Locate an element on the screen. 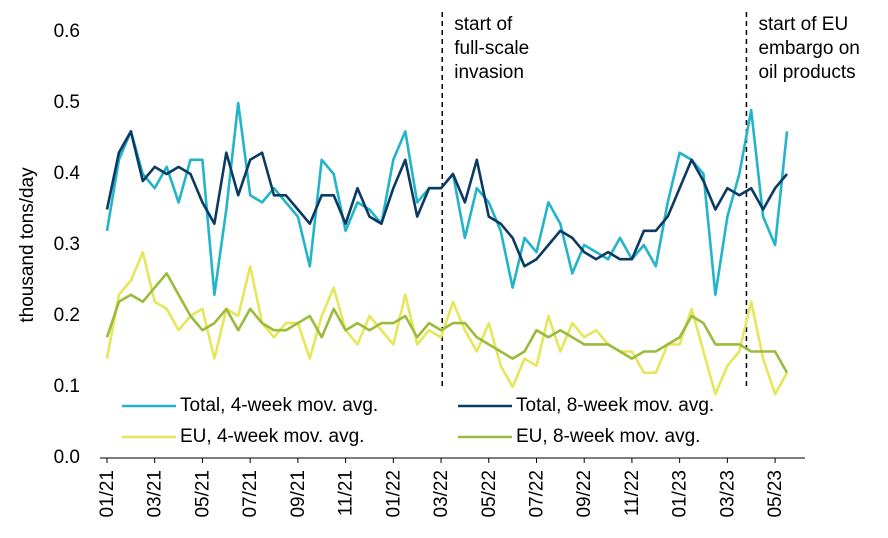 Image resolution: width=888 pixels, height=538 pixels. x-tick-label: 11/21 is located at coordinates (346, 493).